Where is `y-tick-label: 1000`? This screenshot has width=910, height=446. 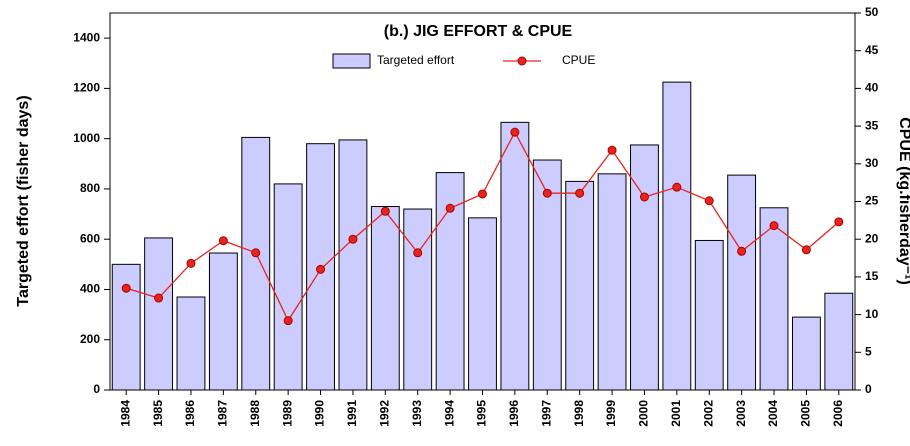
y-tick-label: 1000 is located at coordinates (86, 138).